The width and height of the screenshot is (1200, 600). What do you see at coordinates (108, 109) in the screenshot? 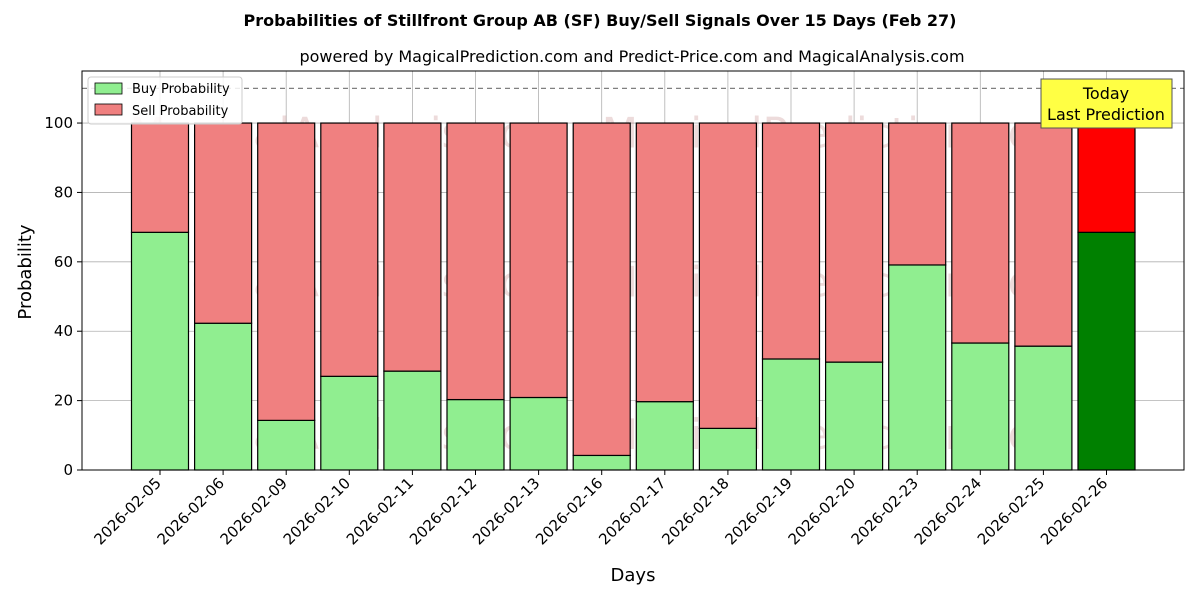
I see `legend-swatch-sell` at bounding box center [108, 109].